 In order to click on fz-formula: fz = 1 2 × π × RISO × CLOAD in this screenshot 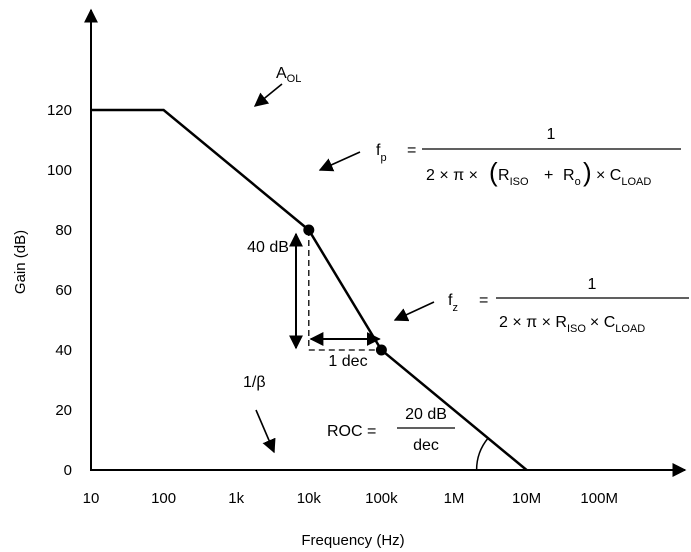, I will do `click(568, 305)`.